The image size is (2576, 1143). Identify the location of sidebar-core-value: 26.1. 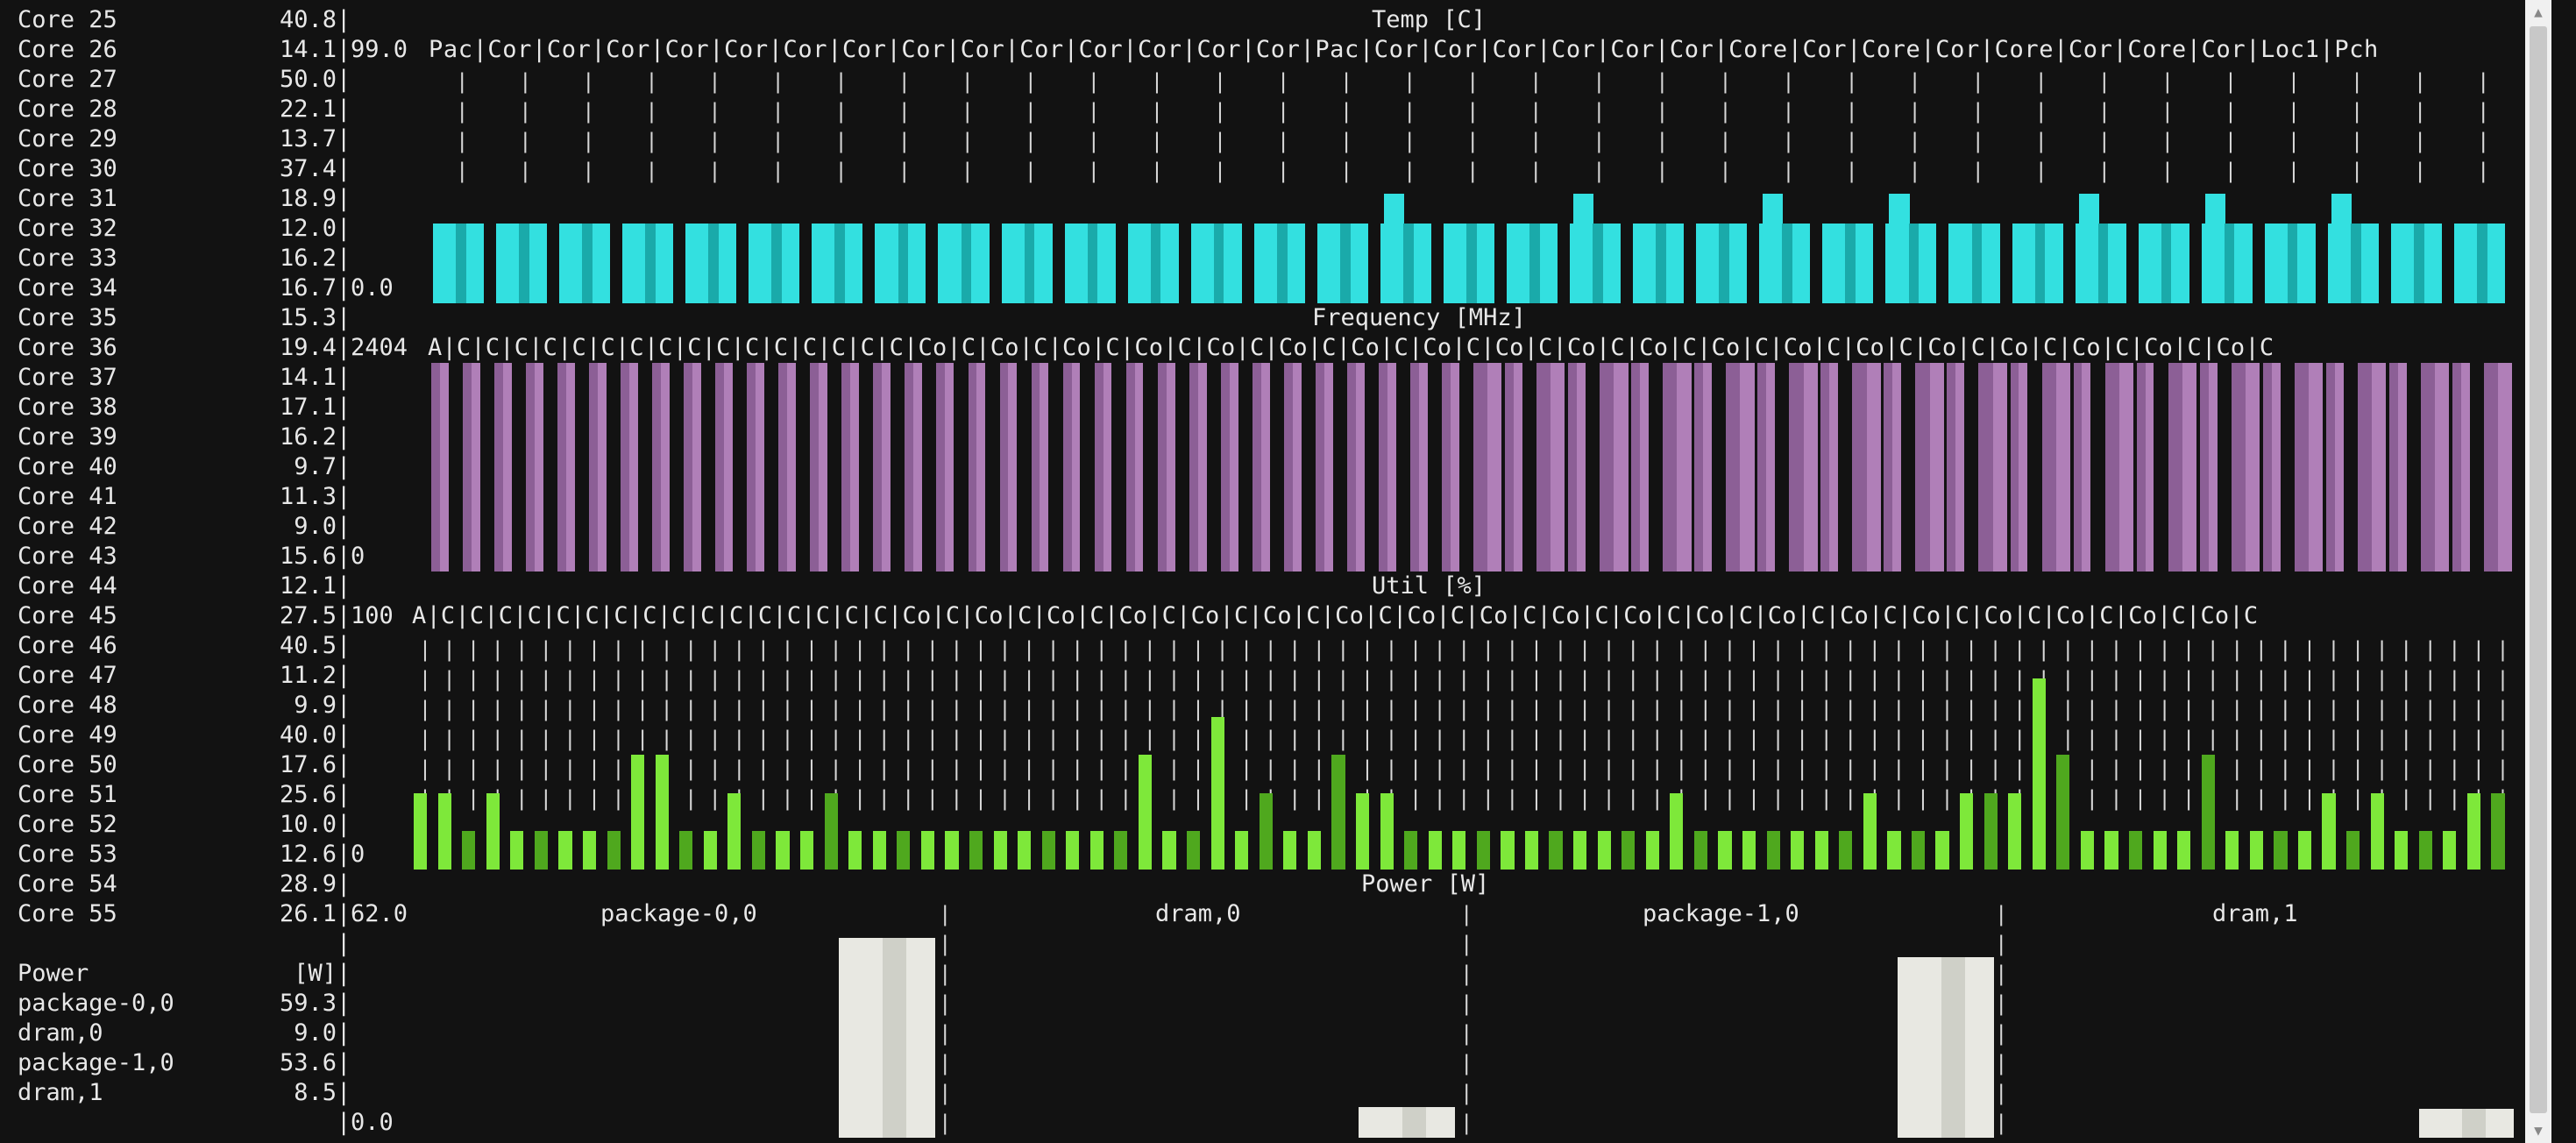
(308, 913).